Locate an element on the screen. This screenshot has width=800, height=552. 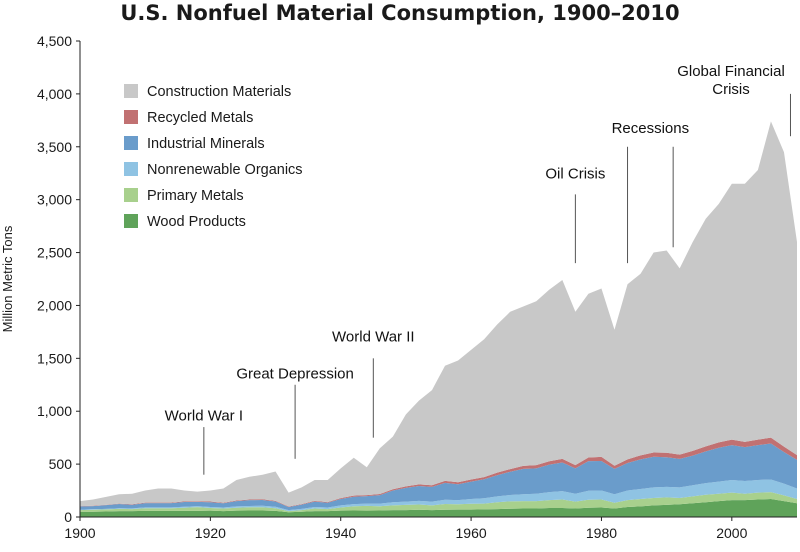
x-tick-label: 1940 is located at coordinates (340, 533).